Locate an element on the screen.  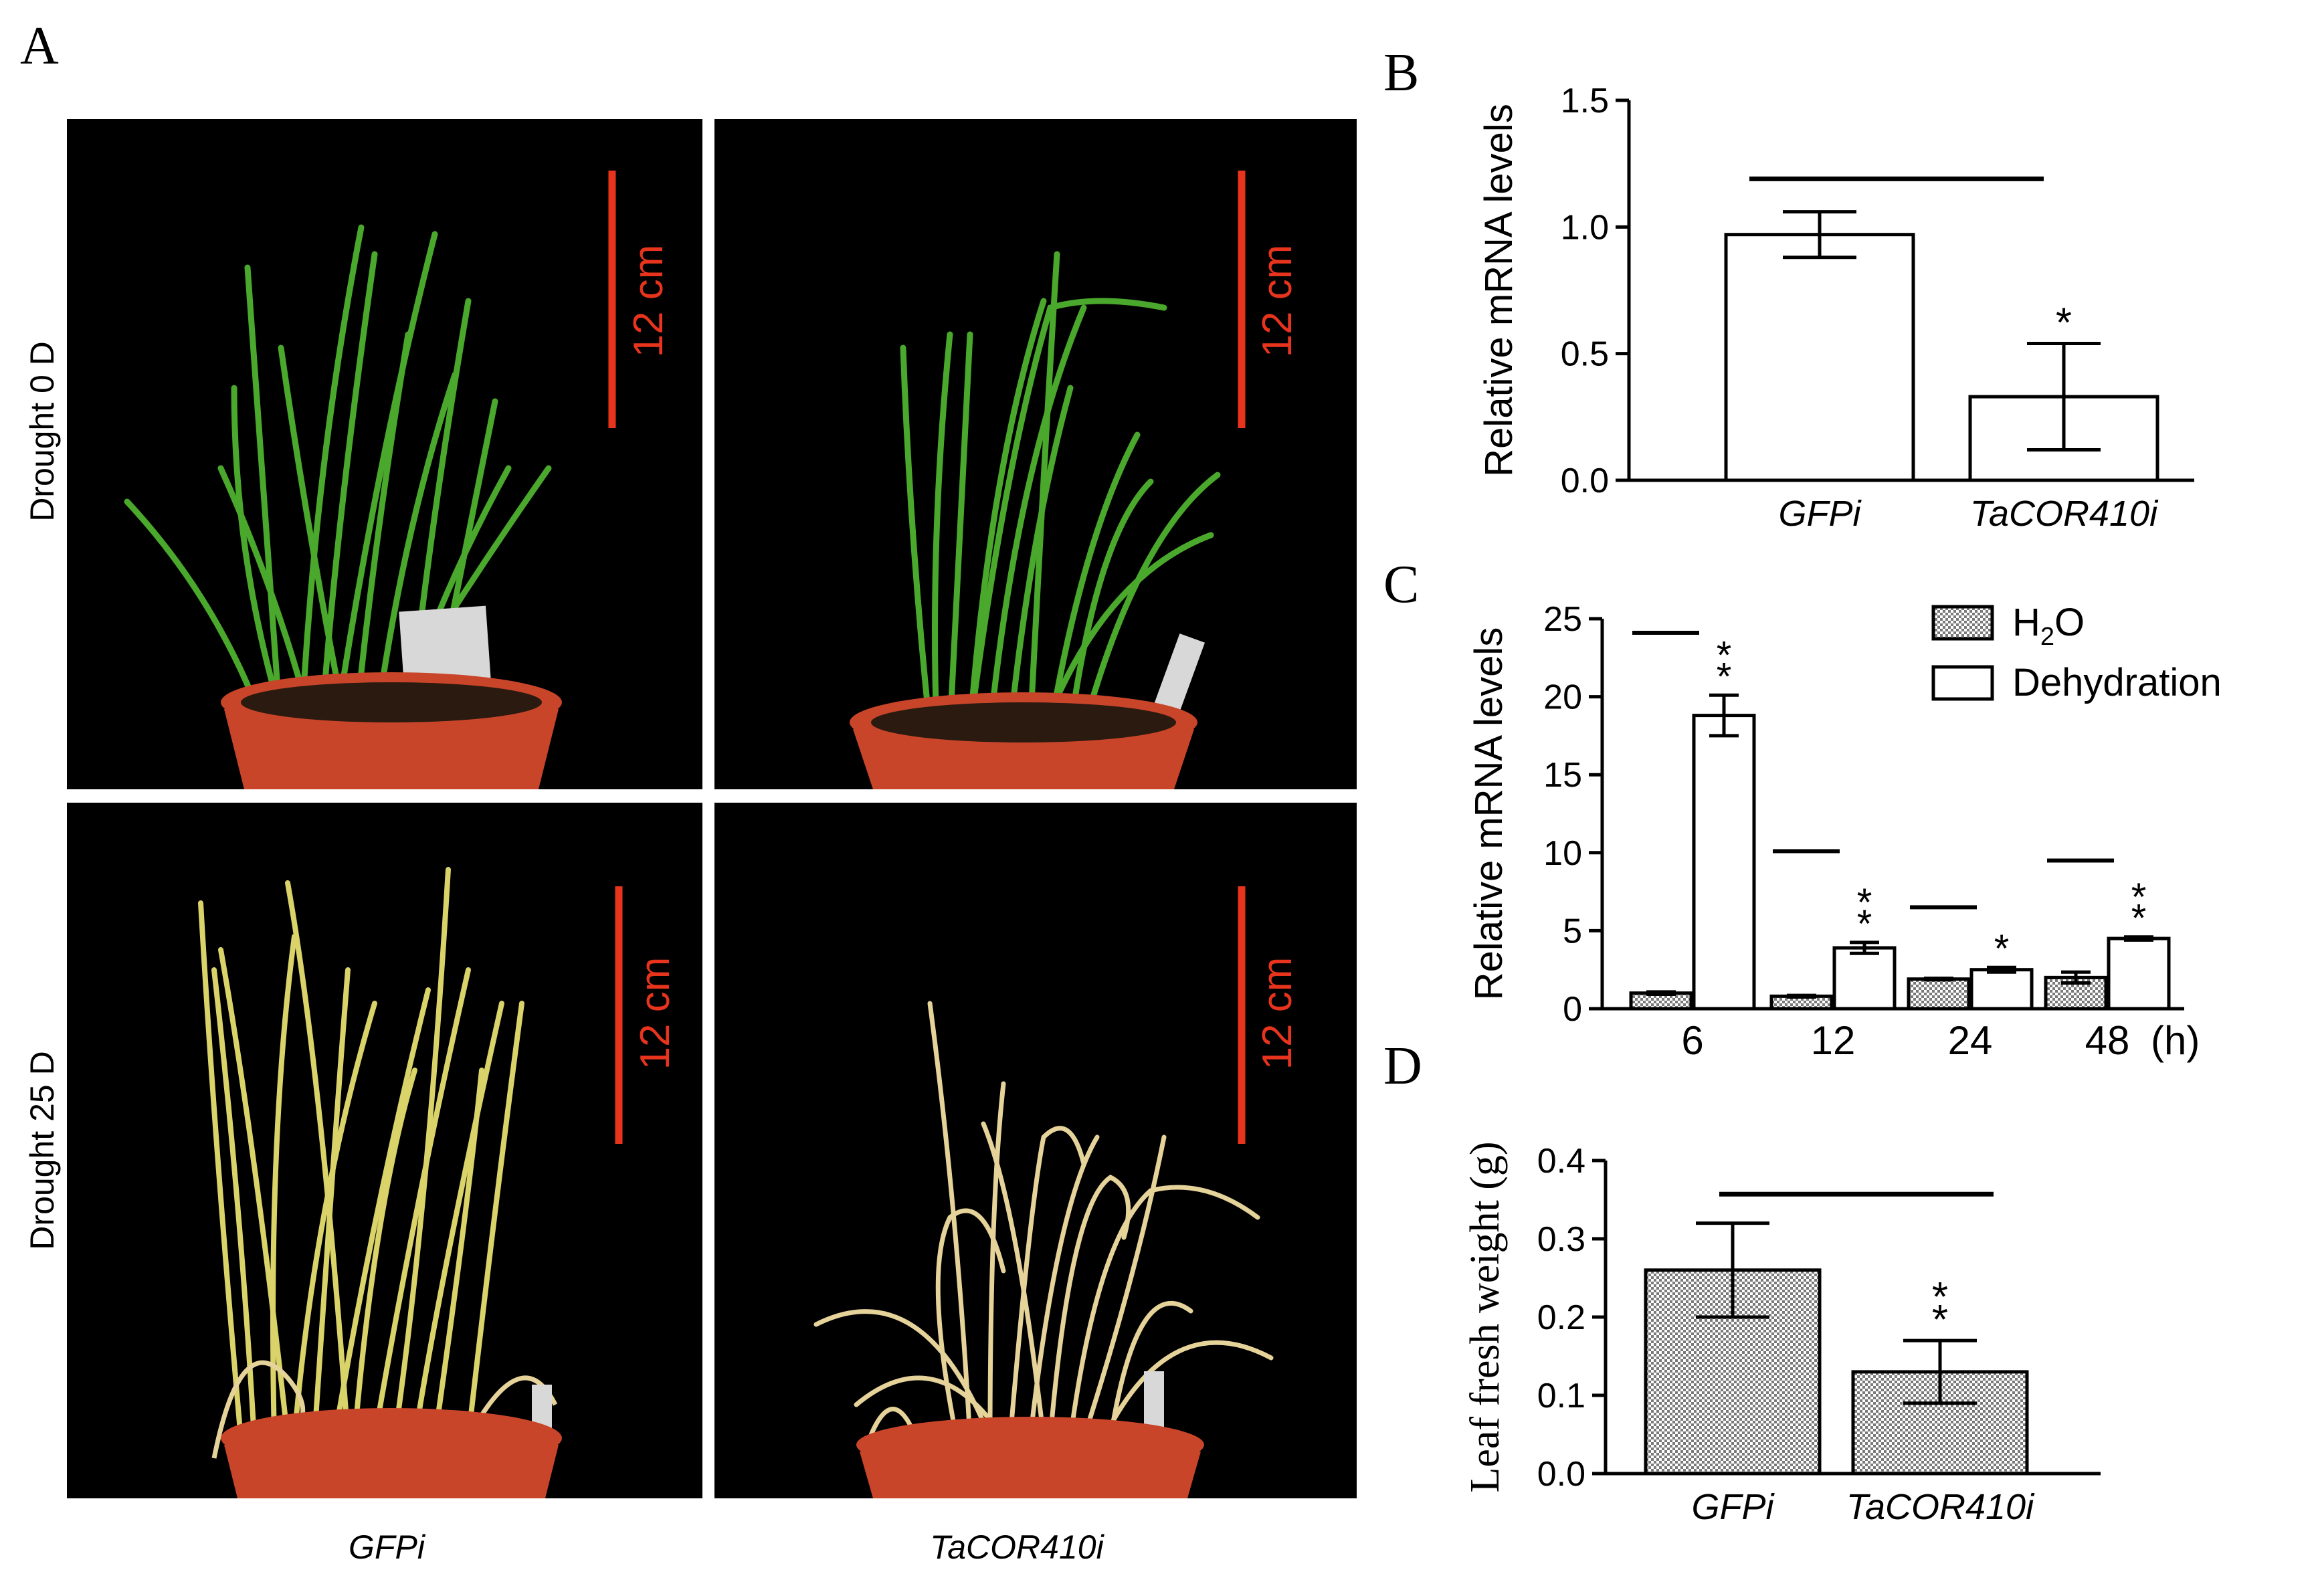
x-tick-label: 12 is located at coordinates (1833, 1040).